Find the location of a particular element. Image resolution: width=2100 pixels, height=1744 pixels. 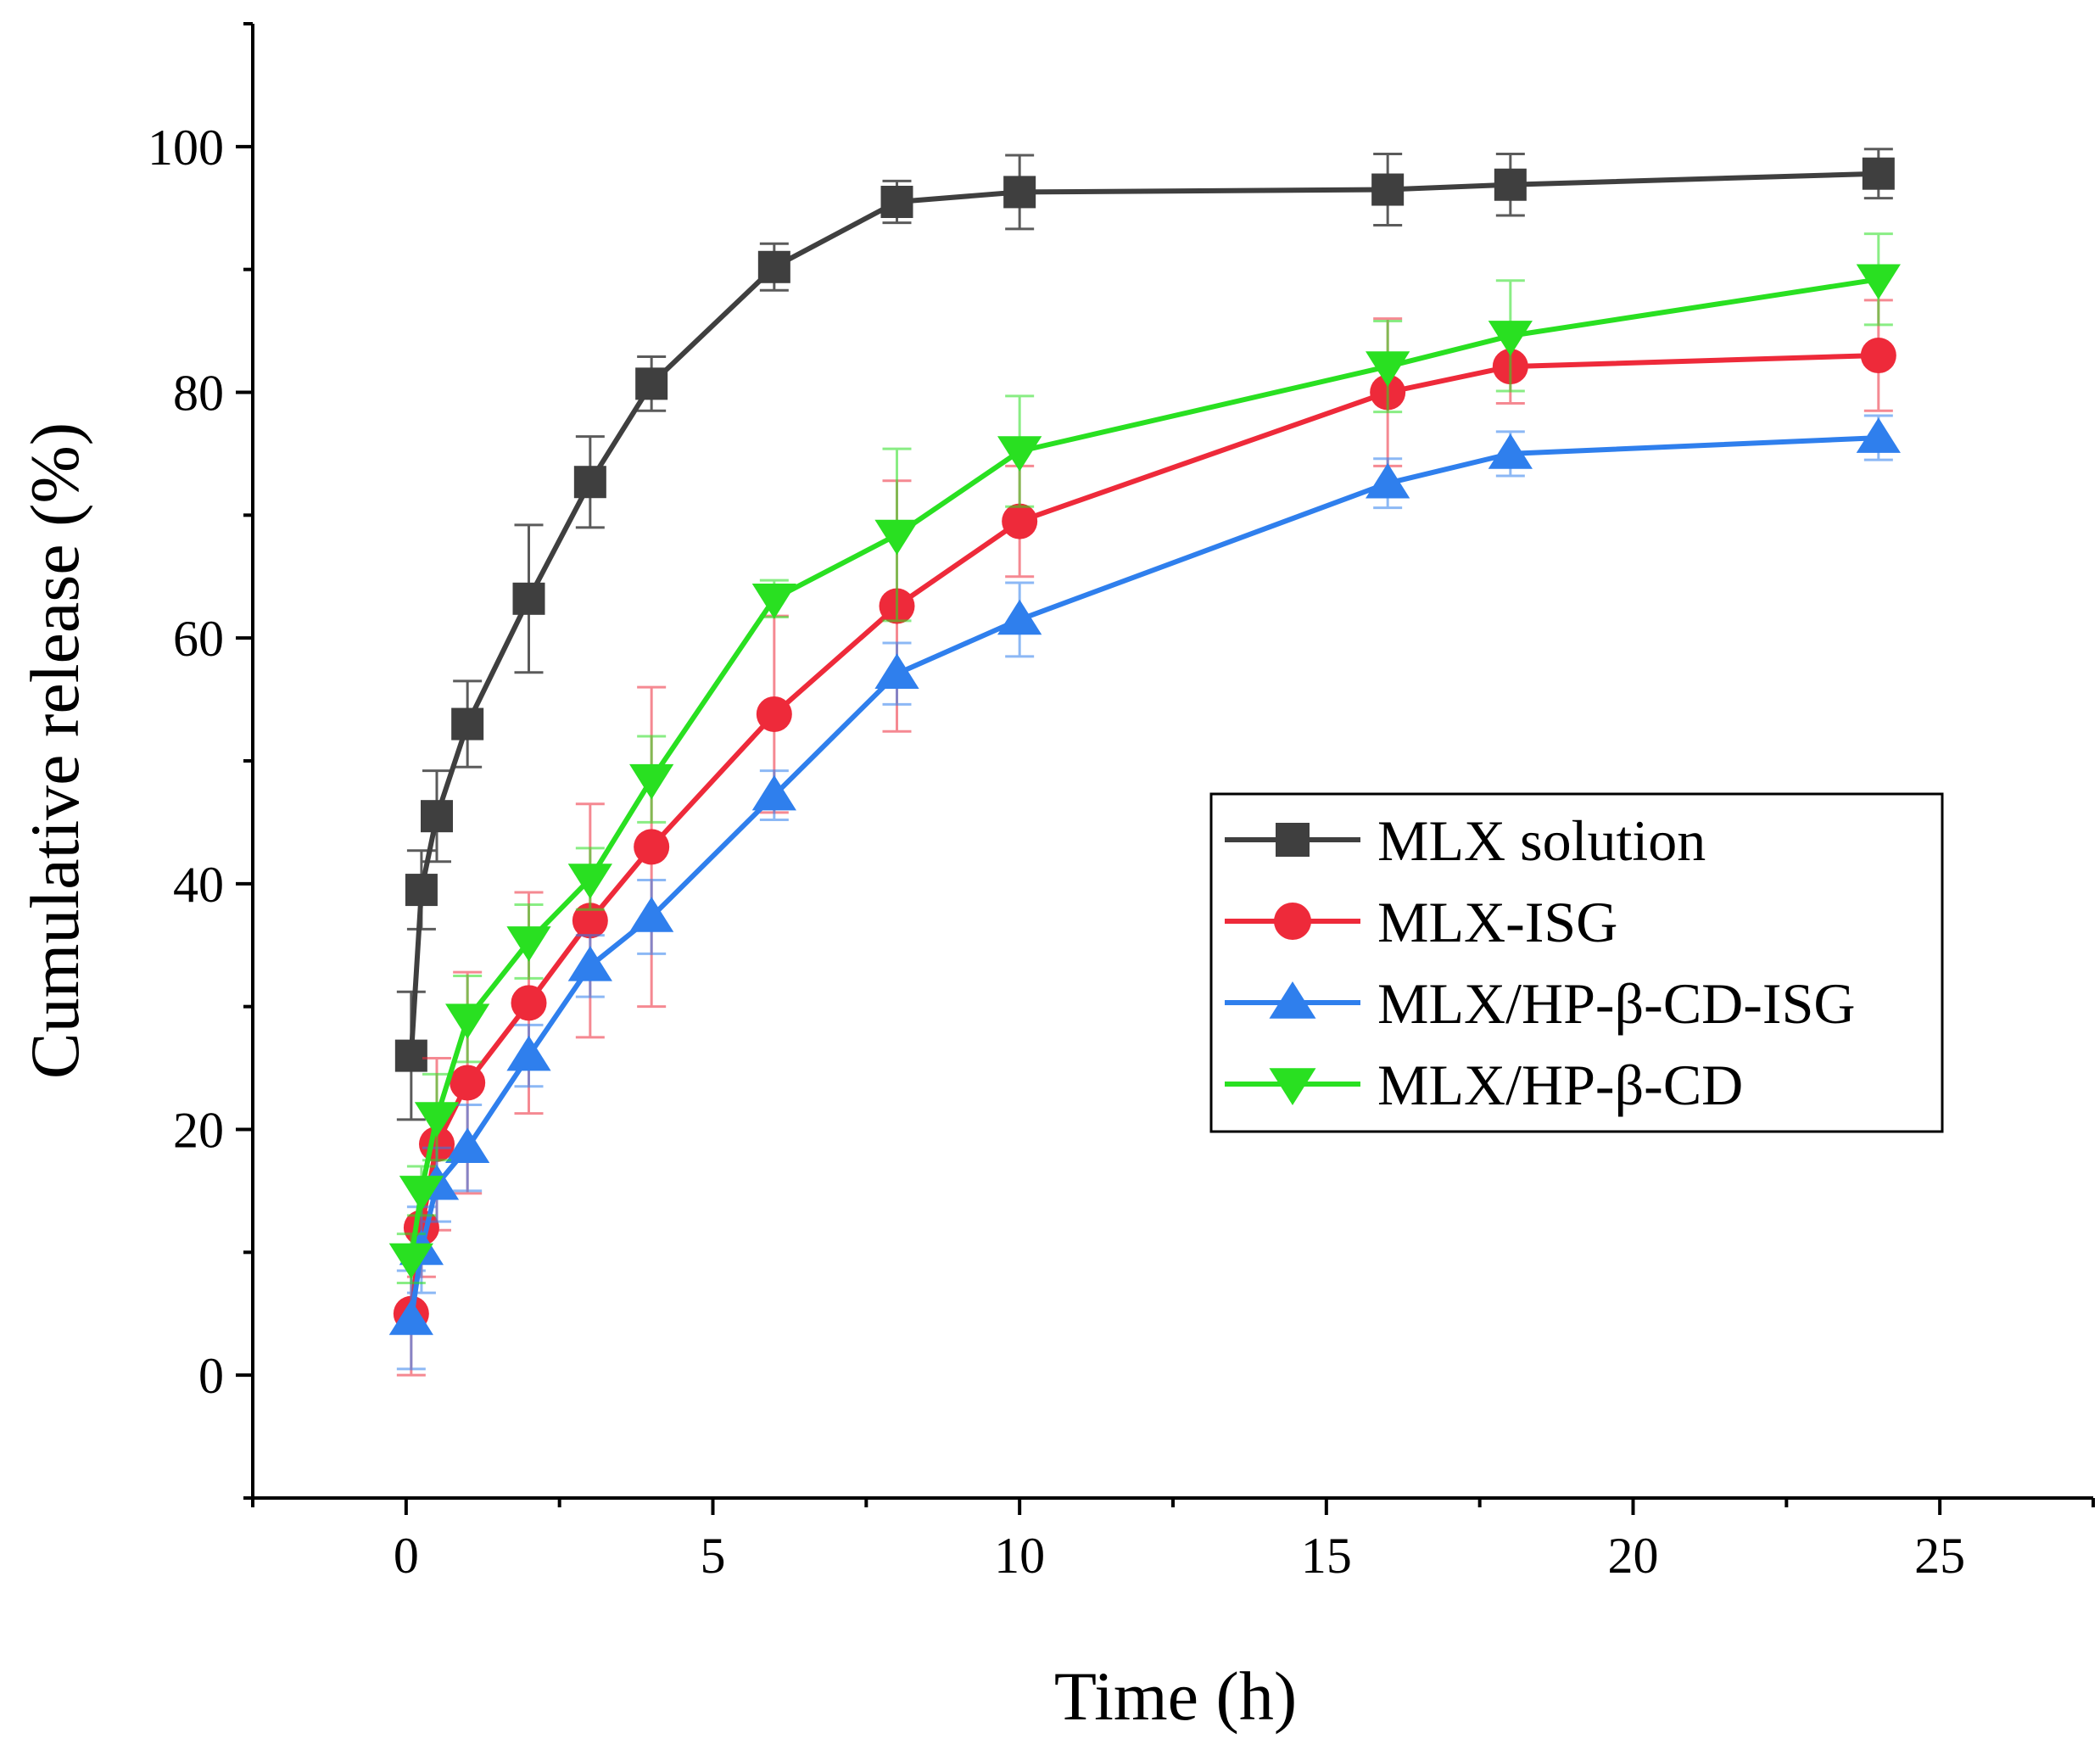

y-tick-label: 40 is located at coordinates (199, 885).